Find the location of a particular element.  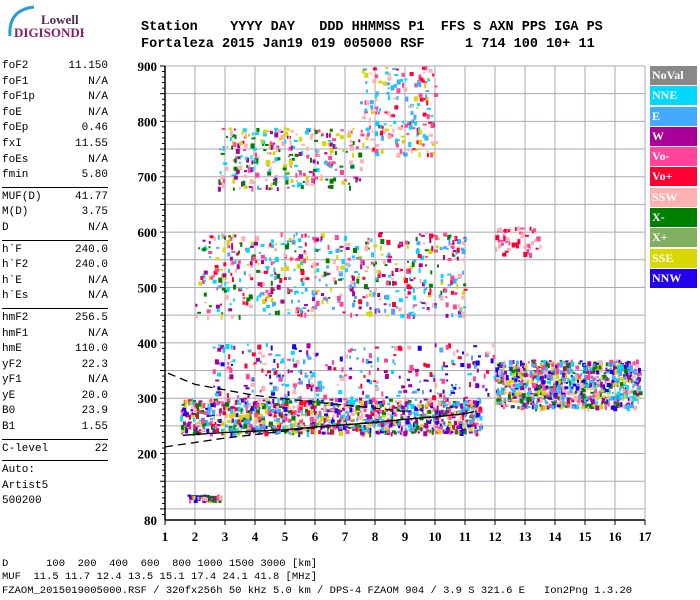

param-name: D is located at coordinates (5, 227).